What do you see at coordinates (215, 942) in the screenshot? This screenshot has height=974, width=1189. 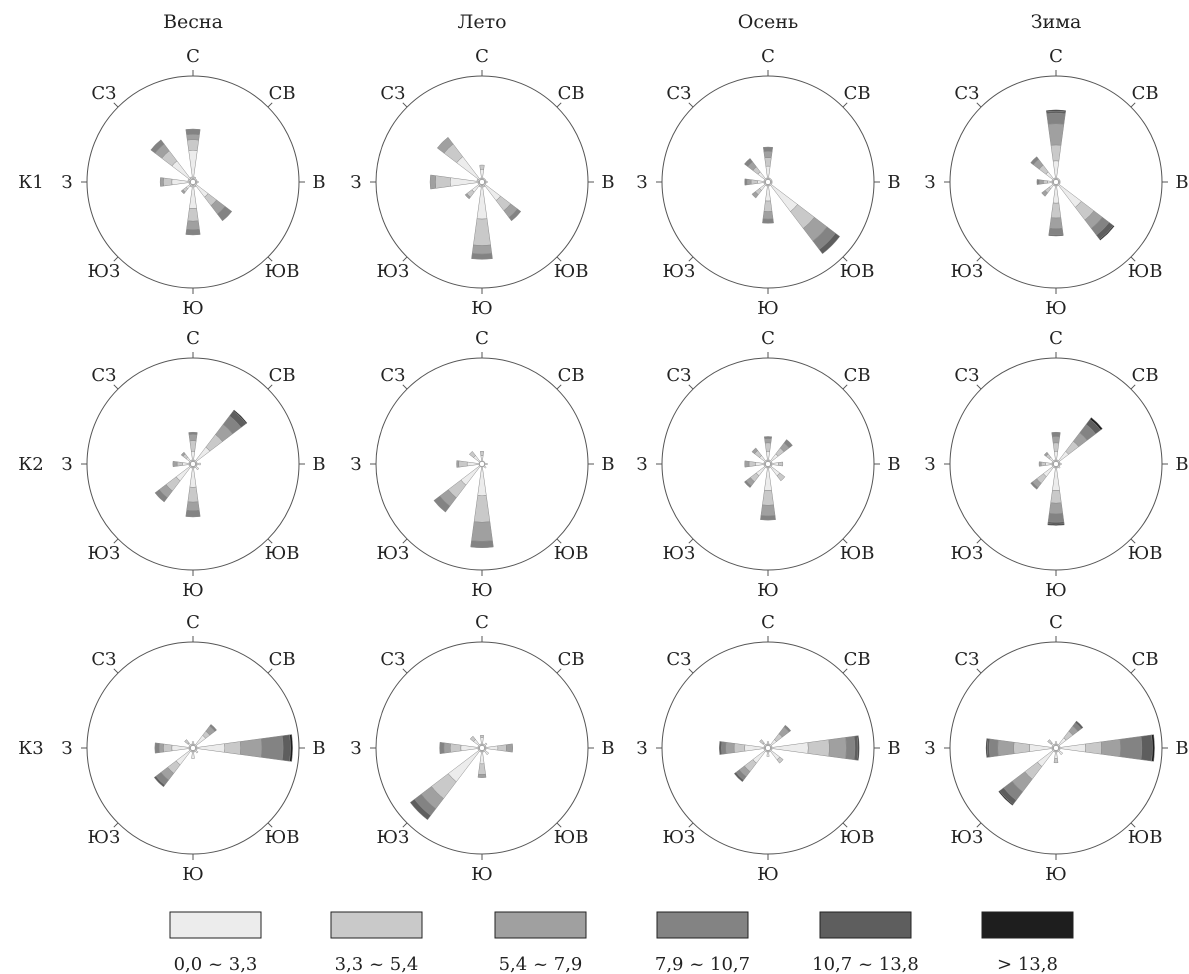 I see `legend-item: 0,0 ~ 3,3` at bounding box center [215, 942].